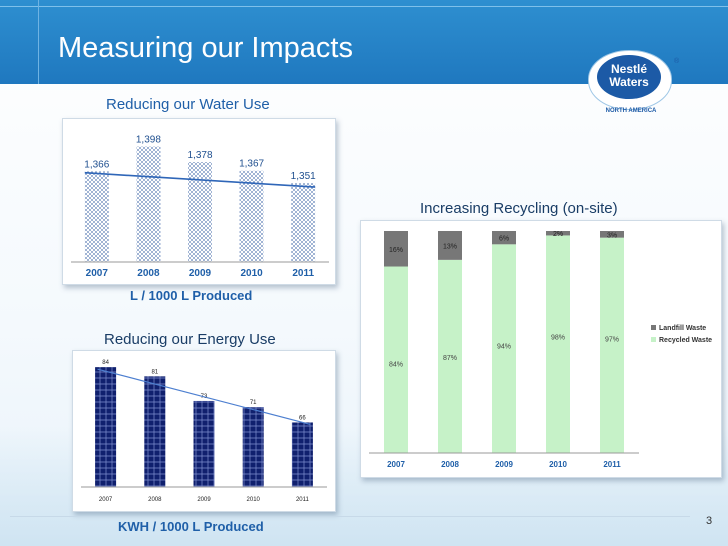  I want to click on energy-x-tick: 2010, so click(254, 500).